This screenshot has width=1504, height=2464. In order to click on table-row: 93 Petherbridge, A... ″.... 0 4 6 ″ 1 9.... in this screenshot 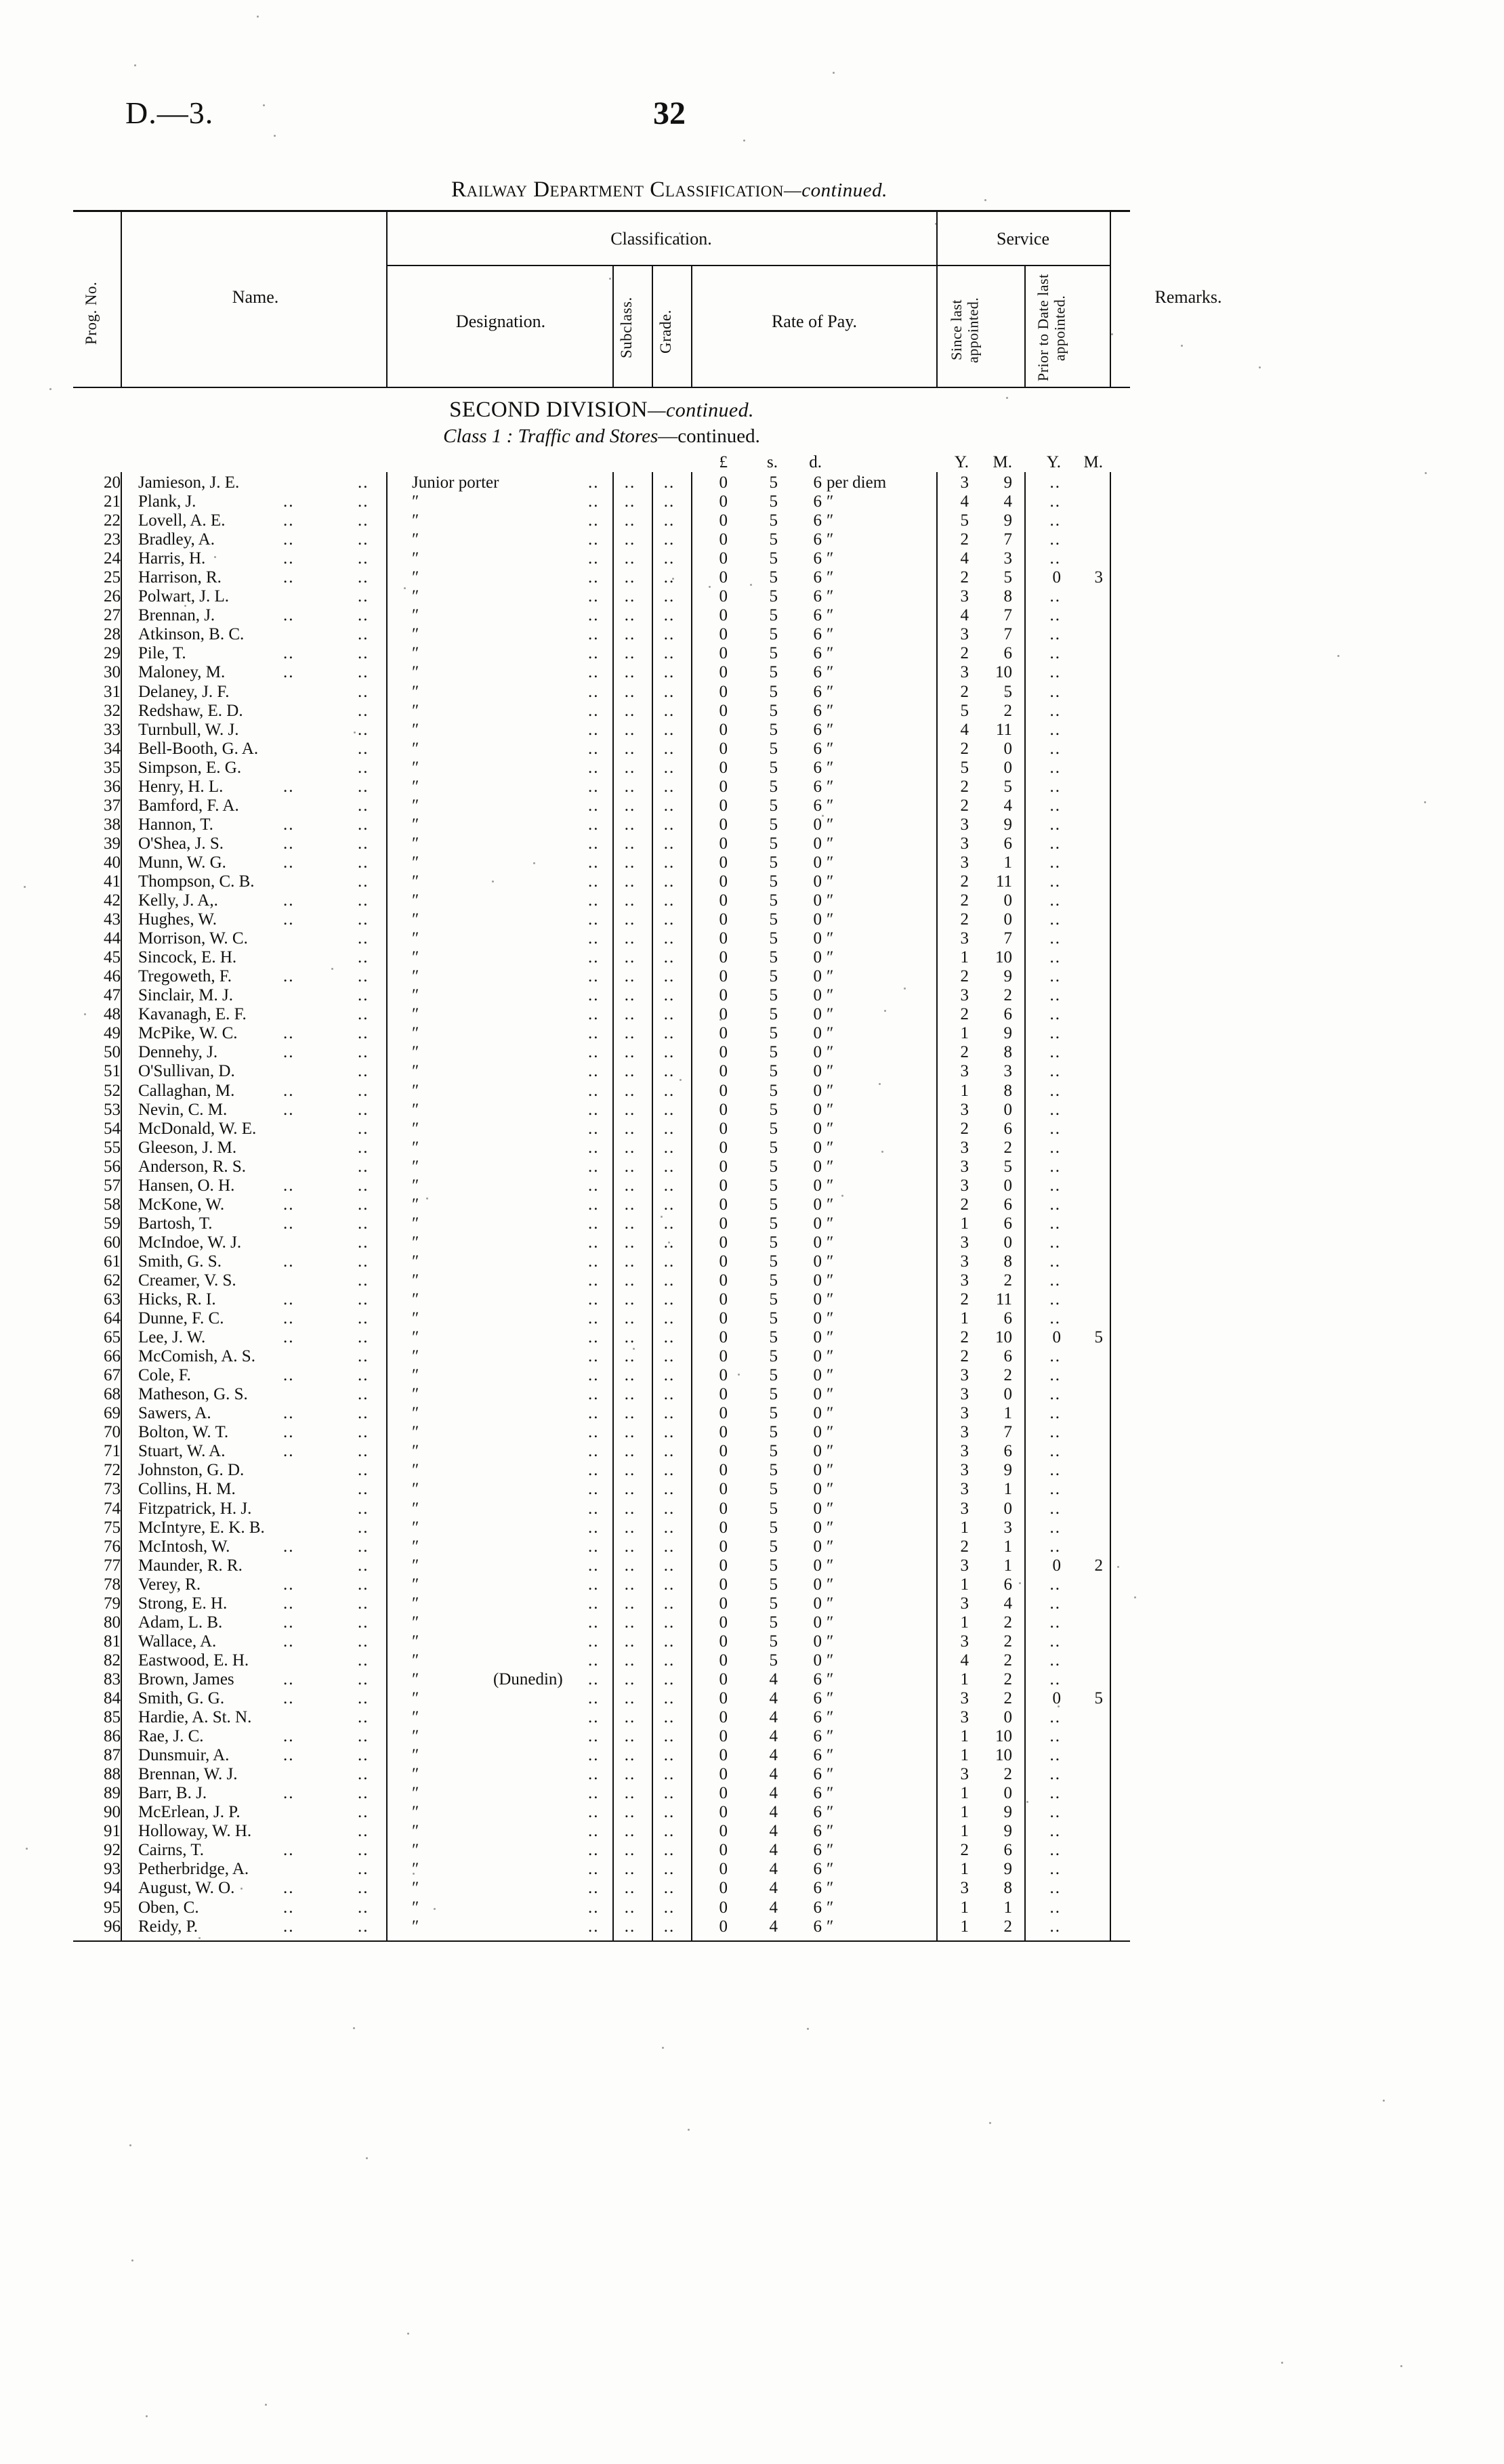, I will do `click(601, 1869)`.